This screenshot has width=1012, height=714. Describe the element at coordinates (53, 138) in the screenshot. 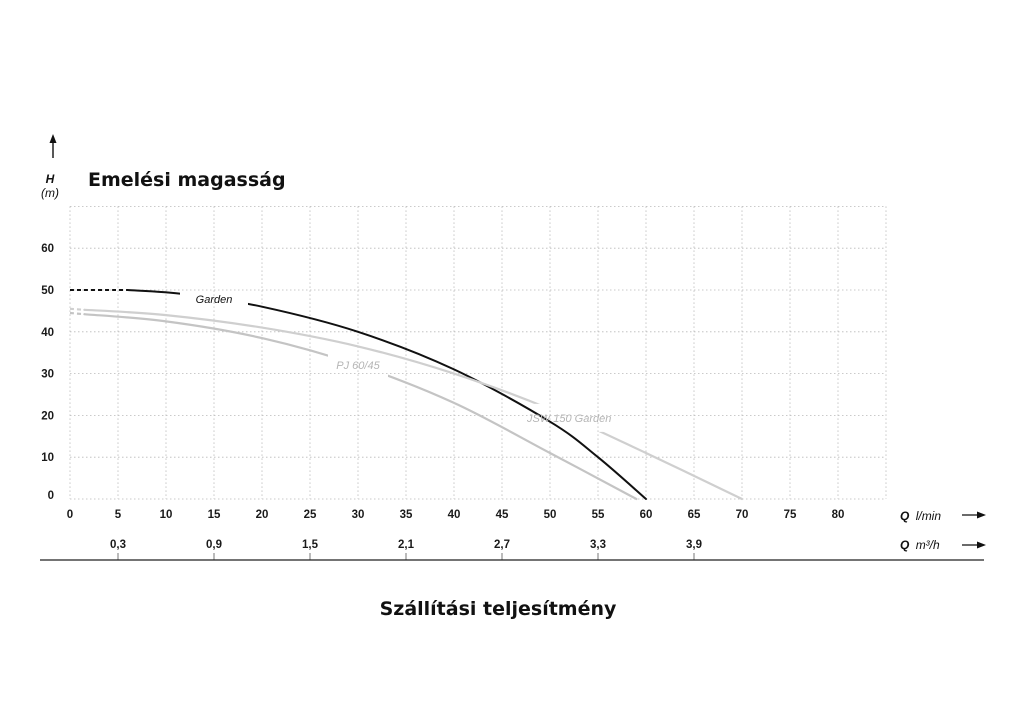

I see `y-axis-arrow-head` at that location.